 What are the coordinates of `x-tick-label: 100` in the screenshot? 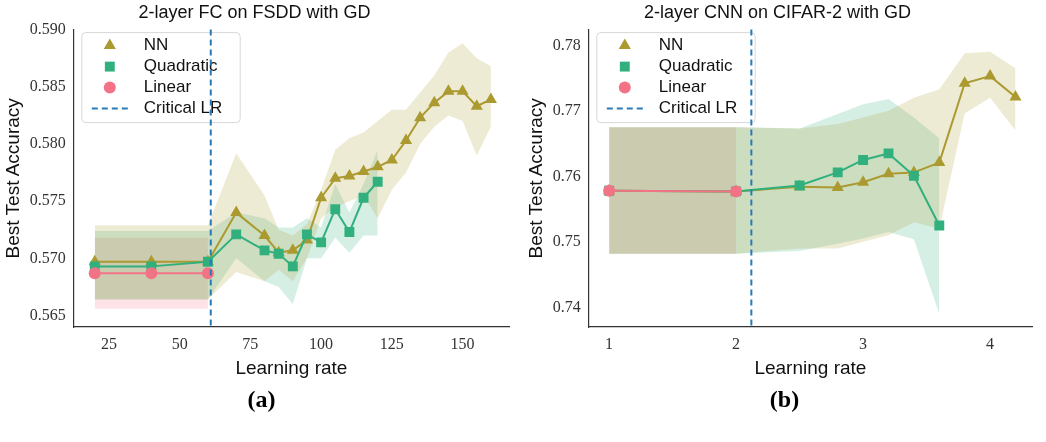 It's located at (321, 343).